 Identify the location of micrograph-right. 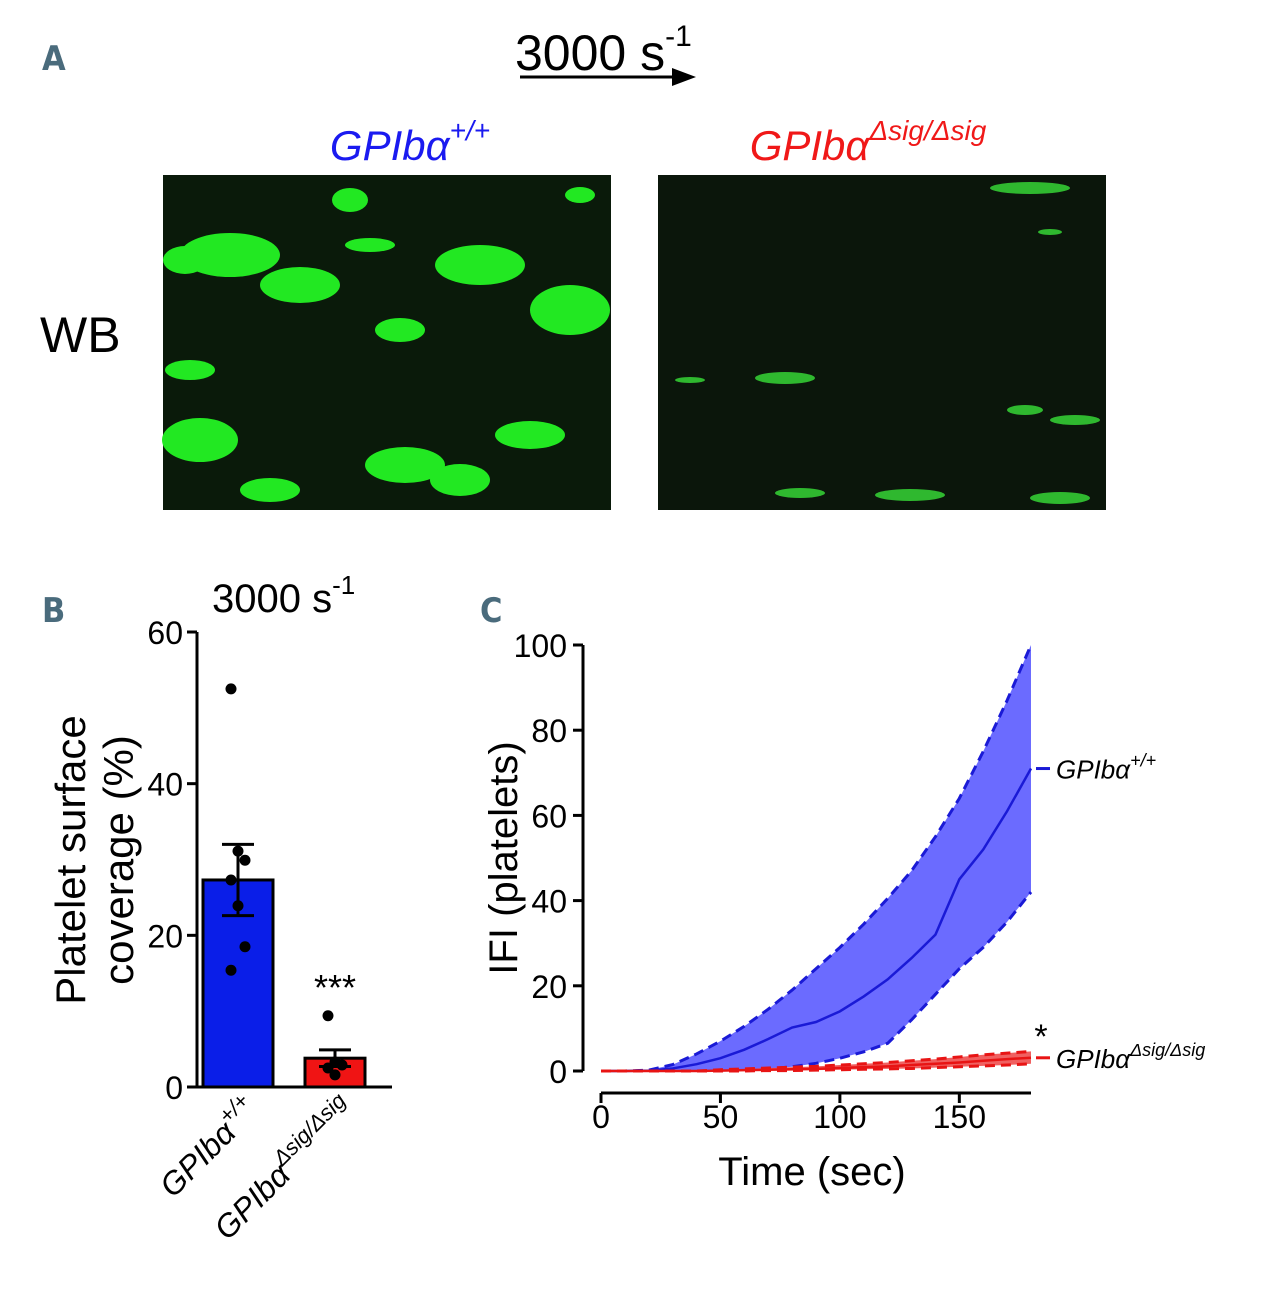
(882, 342).